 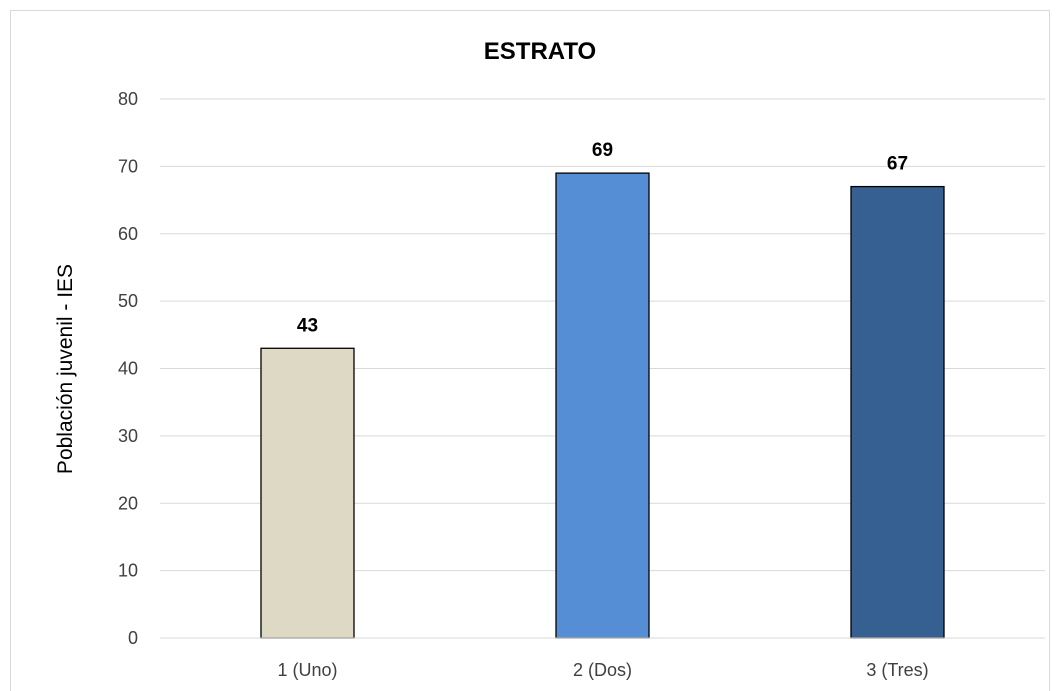 I want to click on x-tick-label: 2 (Dos), so click(x=602, y=670).